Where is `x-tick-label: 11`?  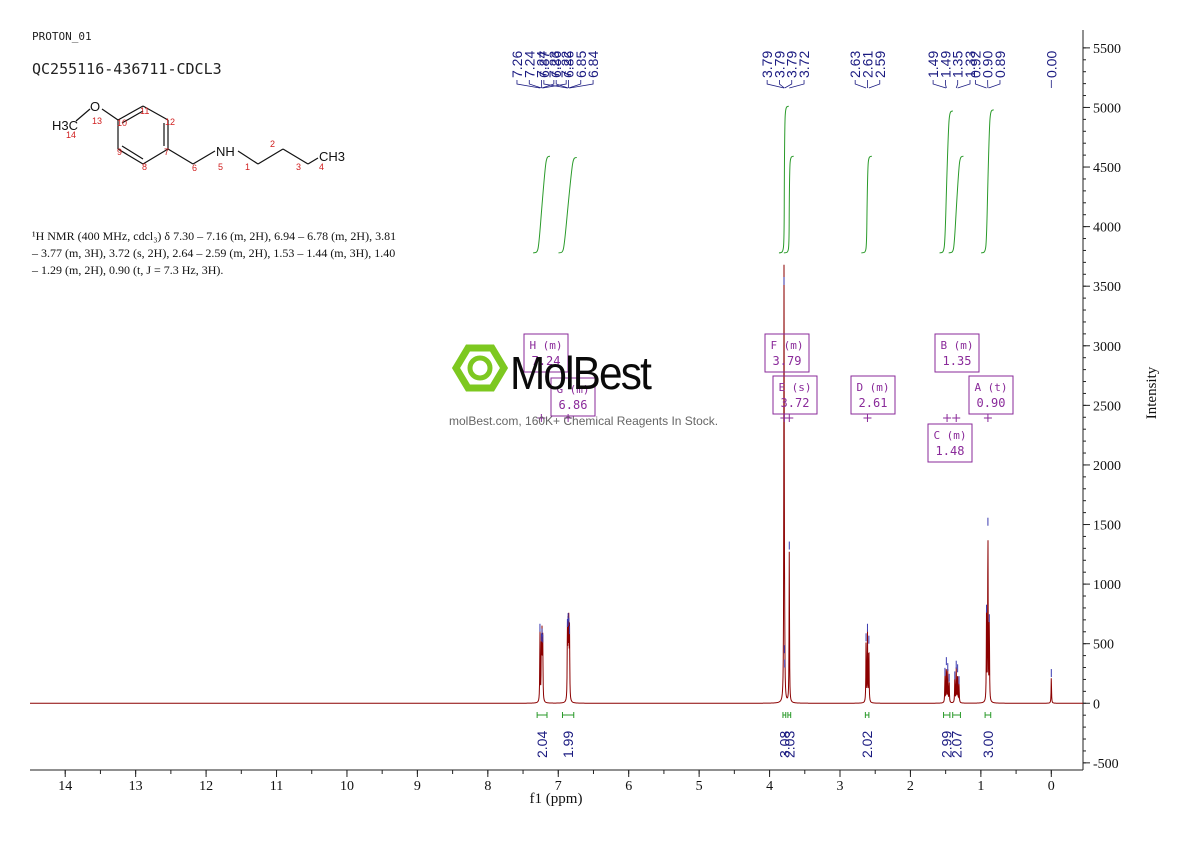
x-tick-label: 11 is located at coordinates (276, 786).